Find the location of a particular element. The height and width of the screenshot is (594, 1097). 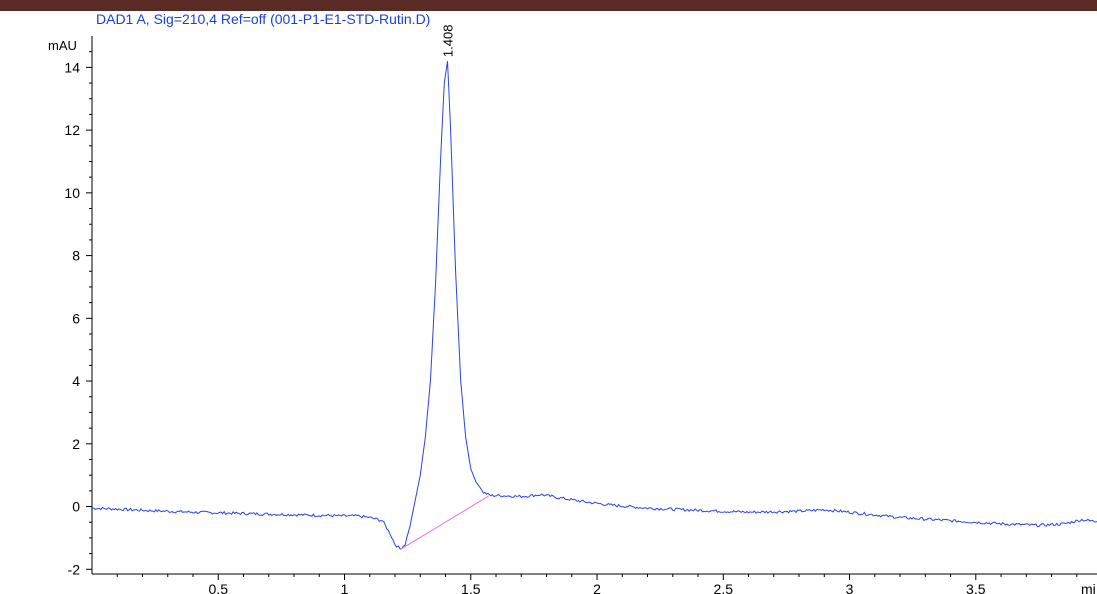

y-tick-label: -2 is located at coordinates (74, 569).